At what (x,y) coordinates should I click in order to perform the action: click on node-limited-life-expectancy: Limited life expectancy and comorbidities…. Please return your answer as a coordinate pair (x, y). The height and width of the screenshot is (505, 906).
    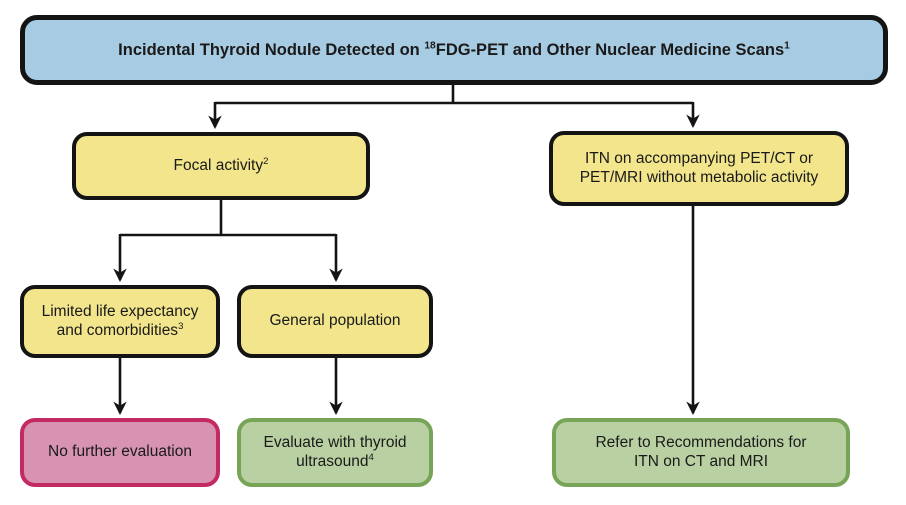
    Looking at the image, I should click on (120, 321).